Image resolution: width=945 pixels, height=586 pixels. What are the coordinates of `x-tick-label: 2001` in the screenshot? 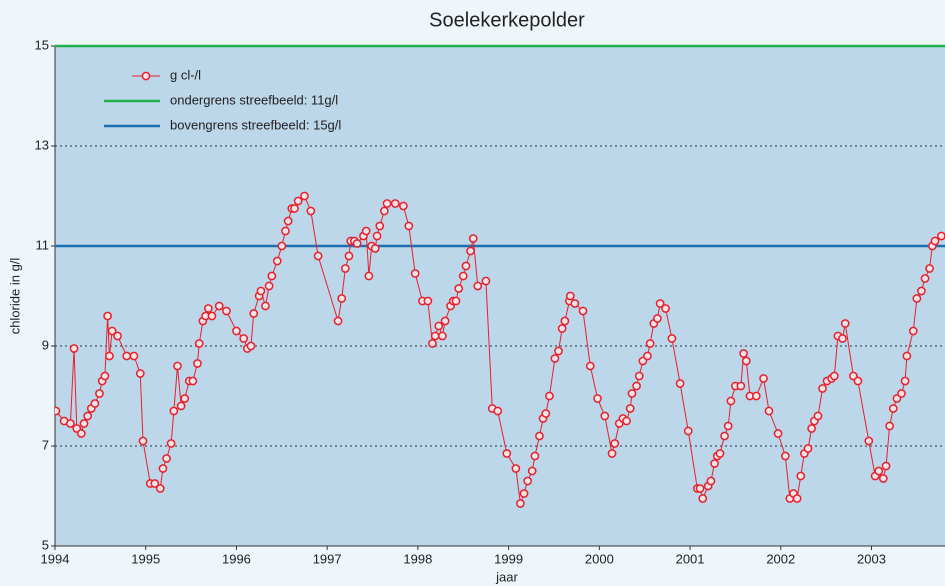 It's located at (690, 558).